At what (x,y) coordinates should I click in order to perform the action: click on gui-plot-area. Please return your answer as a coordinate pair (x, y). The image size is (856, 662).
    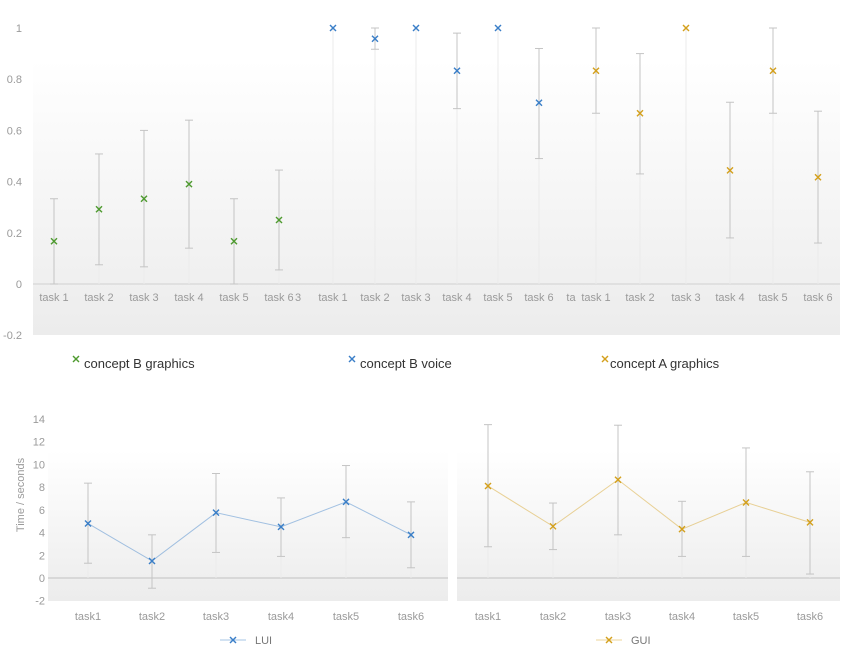
    Looking at the image, I should click on (648, 525).